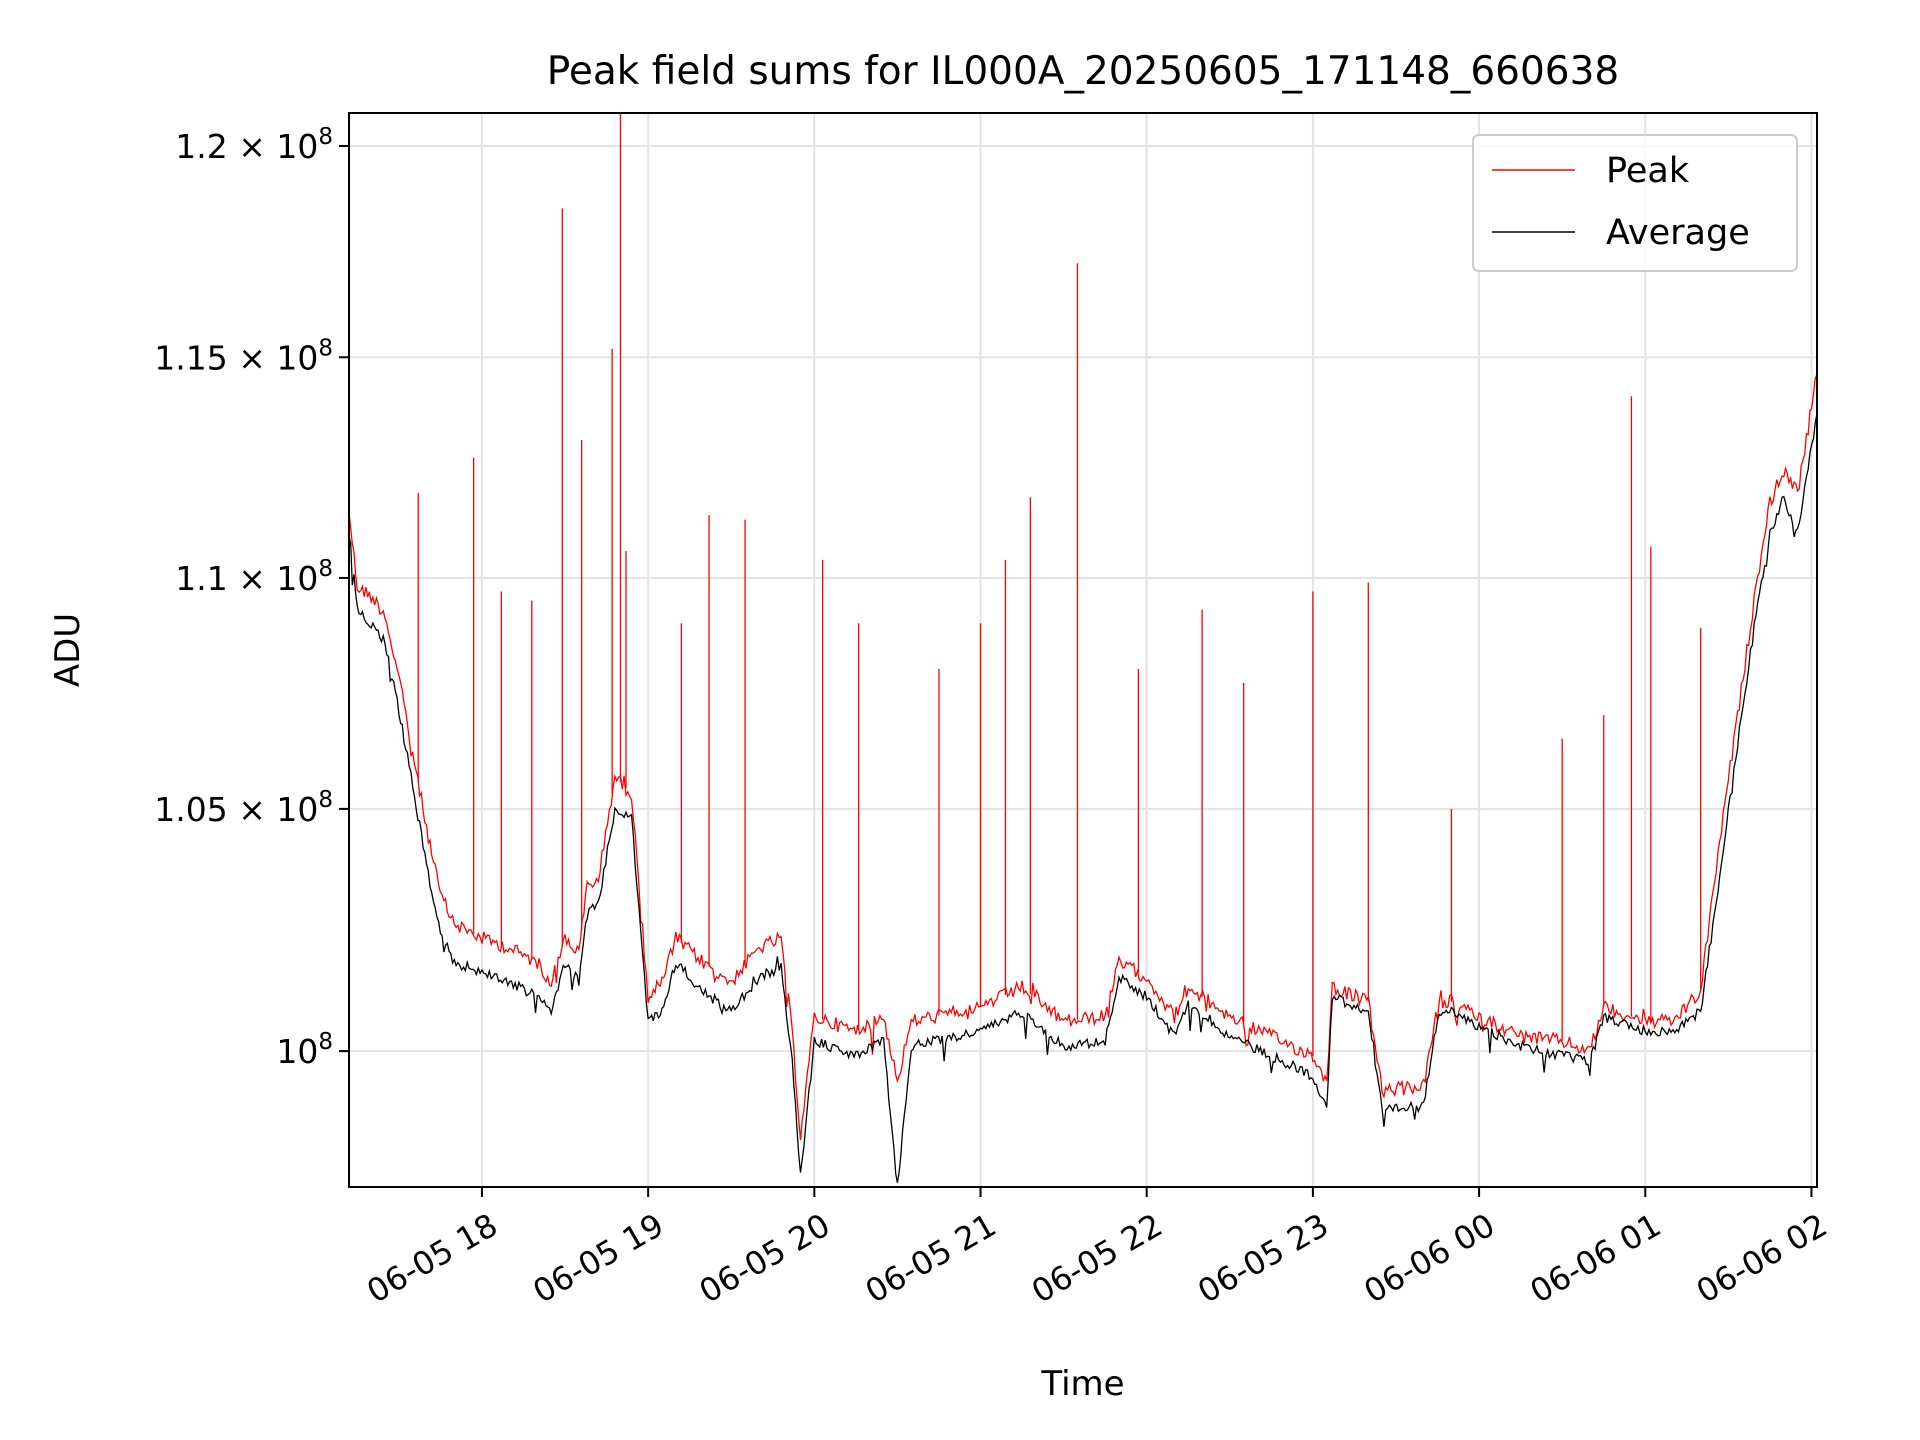 This screenshot has width=1920, height=1440. I want to click on legend: Peak Average, so click(1635, 203).